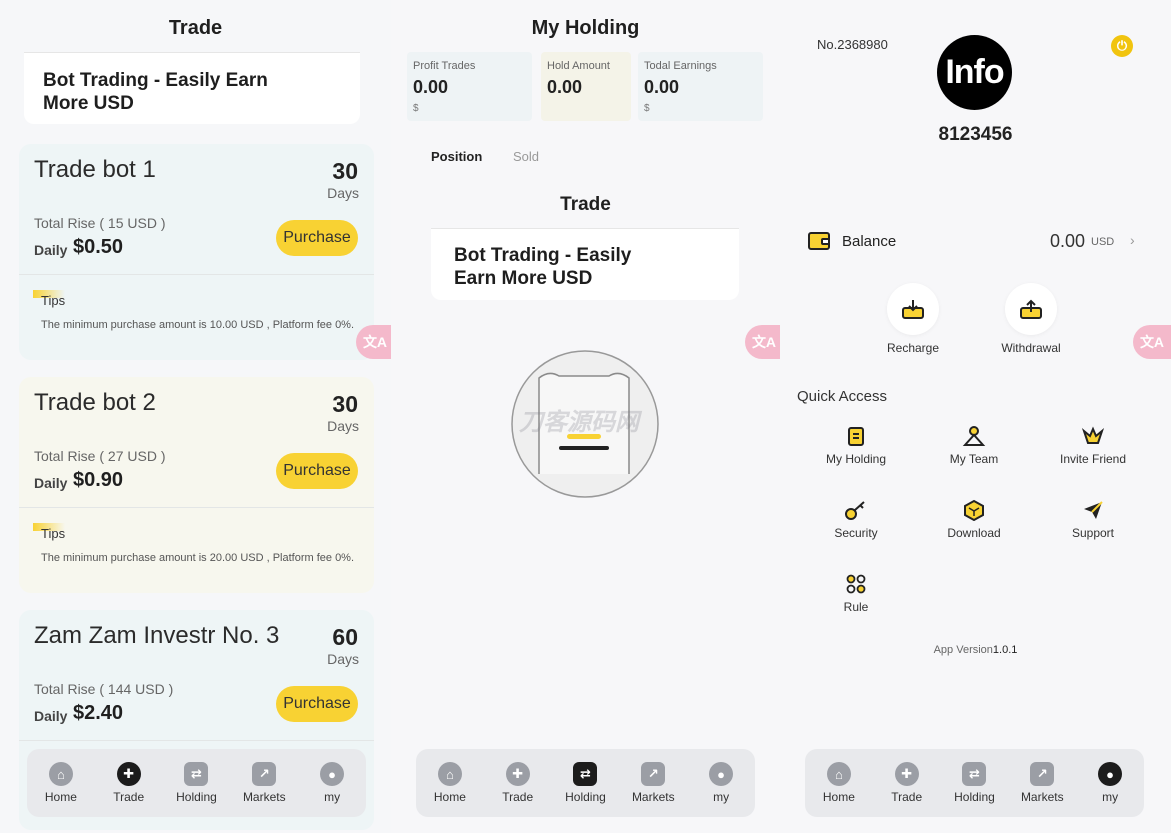 This screenshot has height=833, width=1171. I want to click on stat-label: Profit Trades, so click(444, 66).